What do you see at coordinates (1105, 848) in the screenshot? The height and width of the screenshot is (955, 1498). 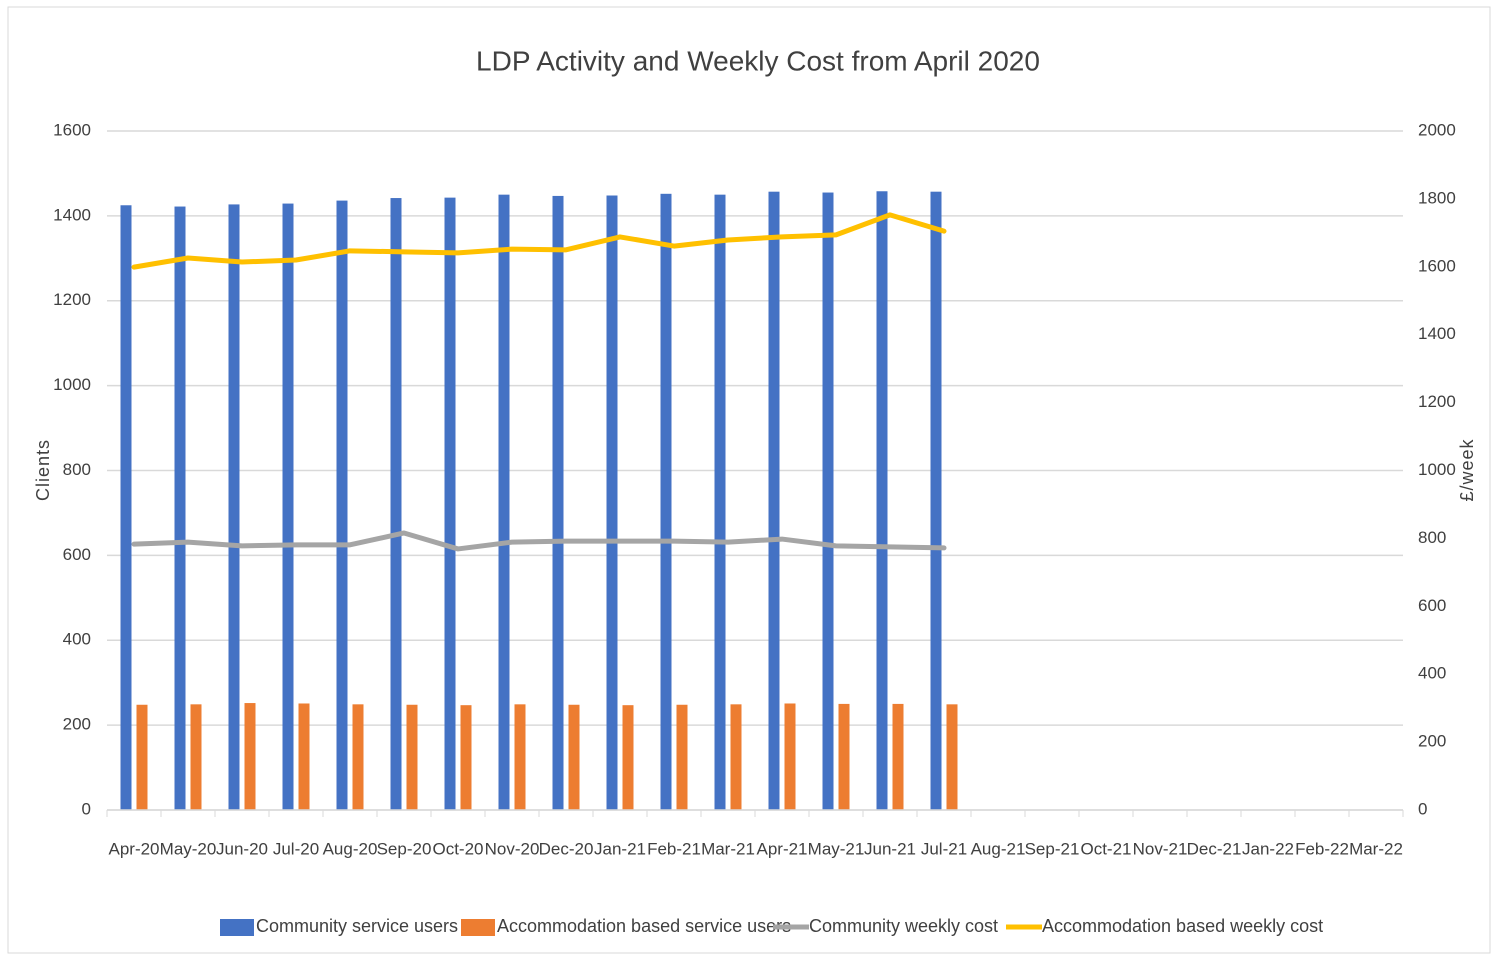 I see `x-tick-label: Oct-21` at bounding box center [1105, 848].